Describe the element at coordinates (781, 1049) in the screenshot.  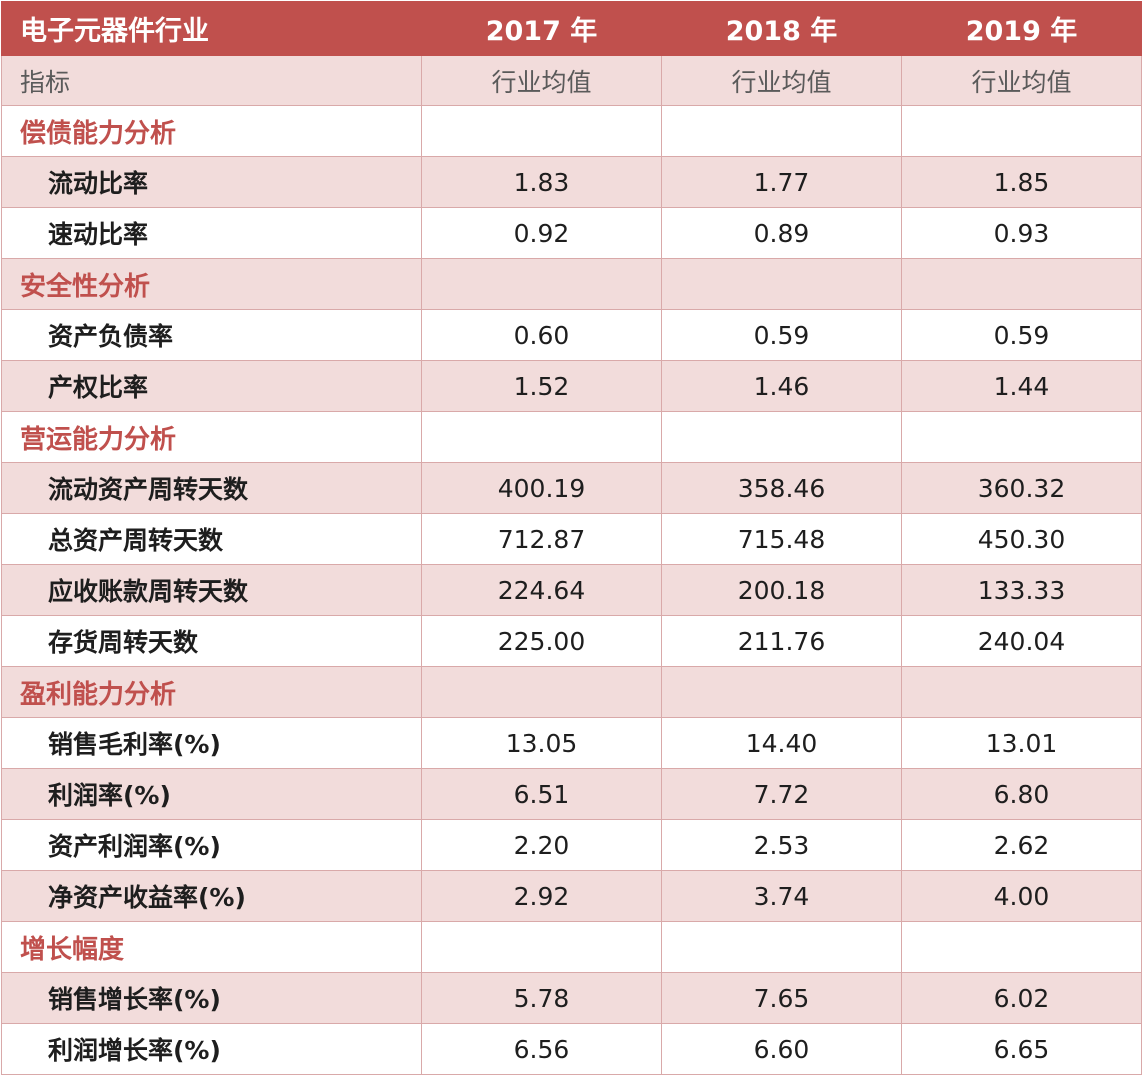
I see `value-cell-2018: 6.60` at that location.